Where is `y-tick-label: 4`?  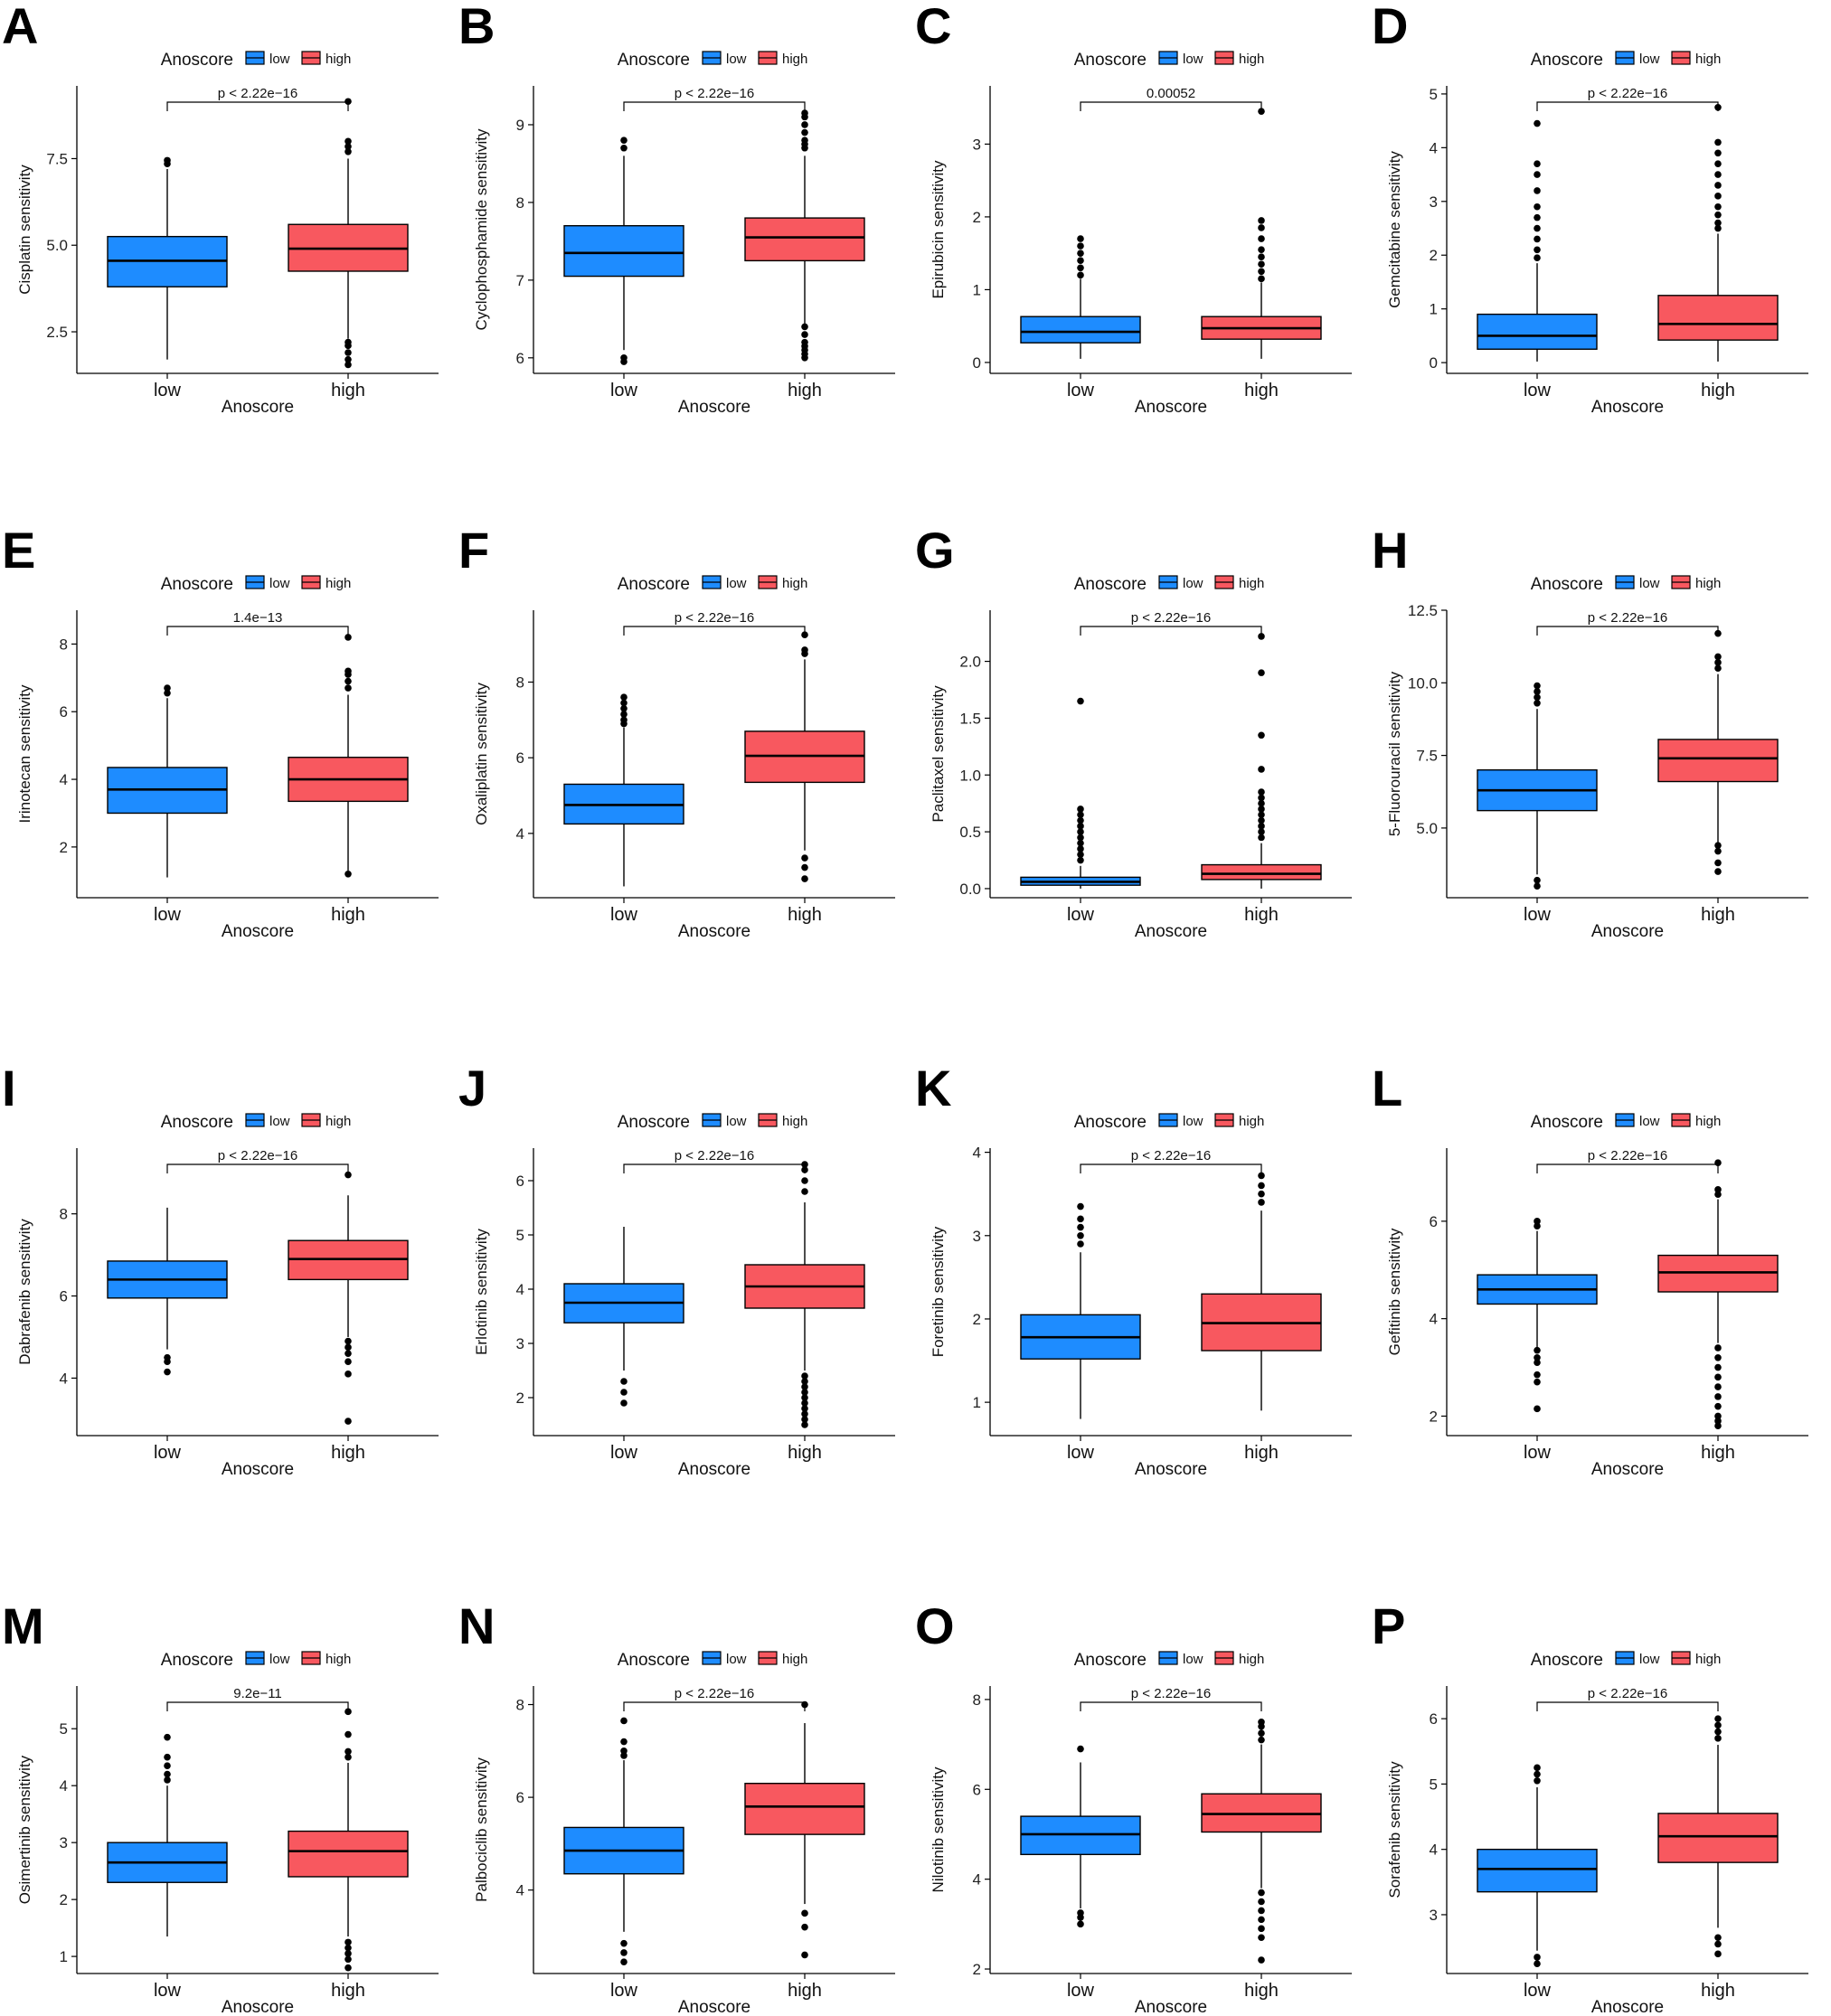 y-tick-label: 4 is located at coordinates (520, 1289).